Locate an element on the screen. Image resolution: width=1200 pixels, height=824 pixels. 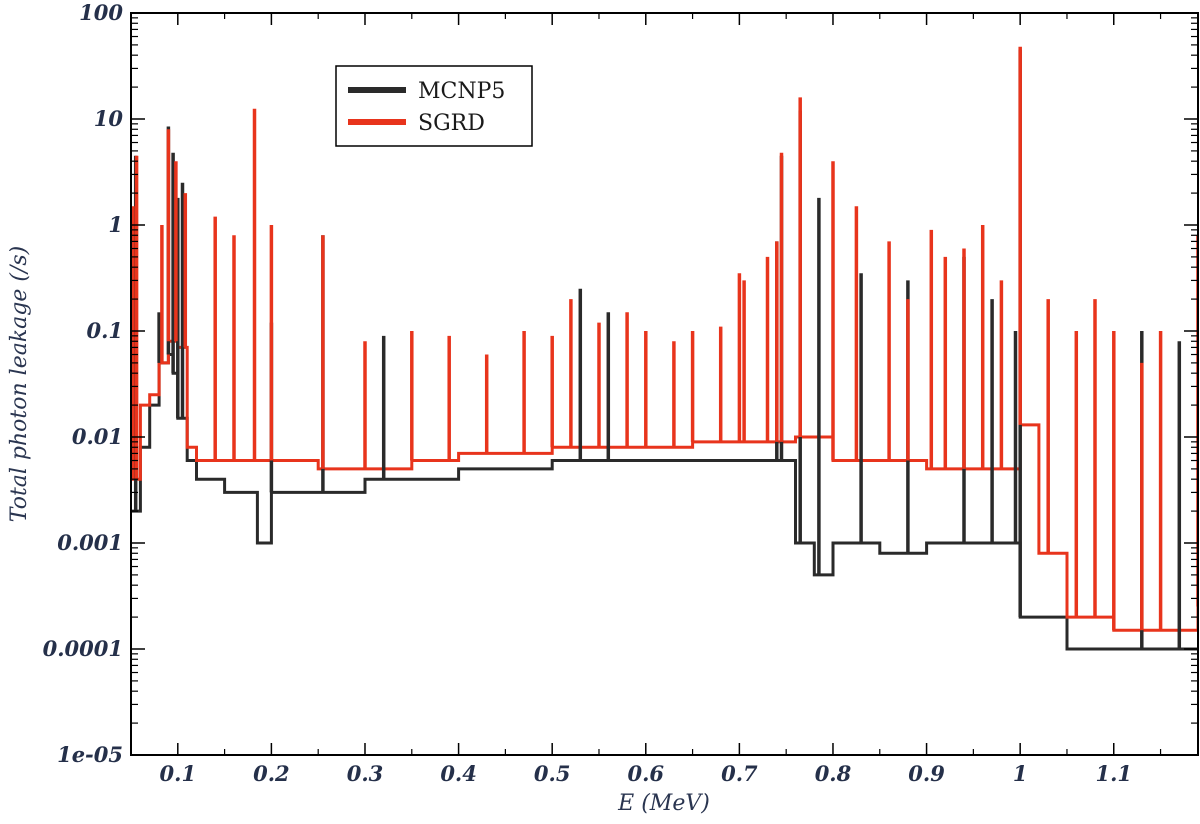
y-tick-label: 0.1 is located at coordinates (104, 330).